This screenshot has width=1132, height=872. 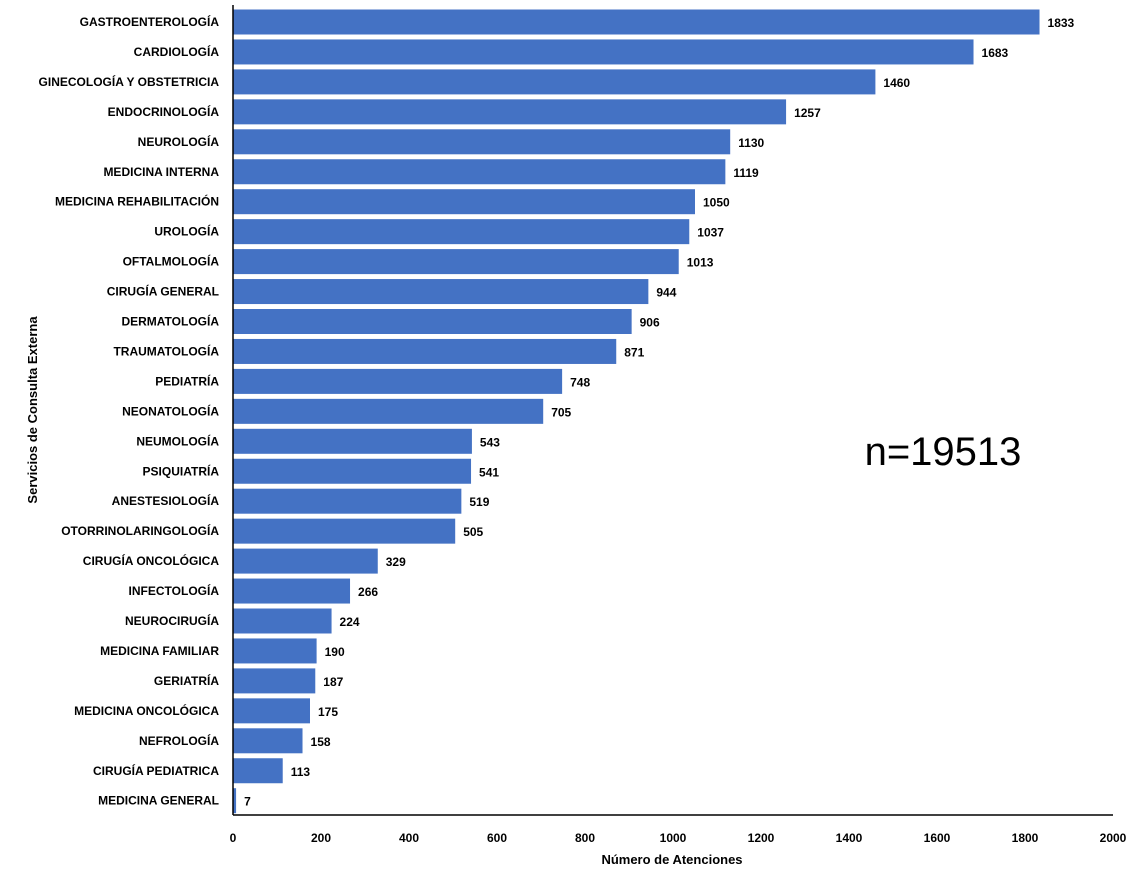 I want to click on category-label: MEDICINA ONCOLÓGICA, so click(x=146, y=710).